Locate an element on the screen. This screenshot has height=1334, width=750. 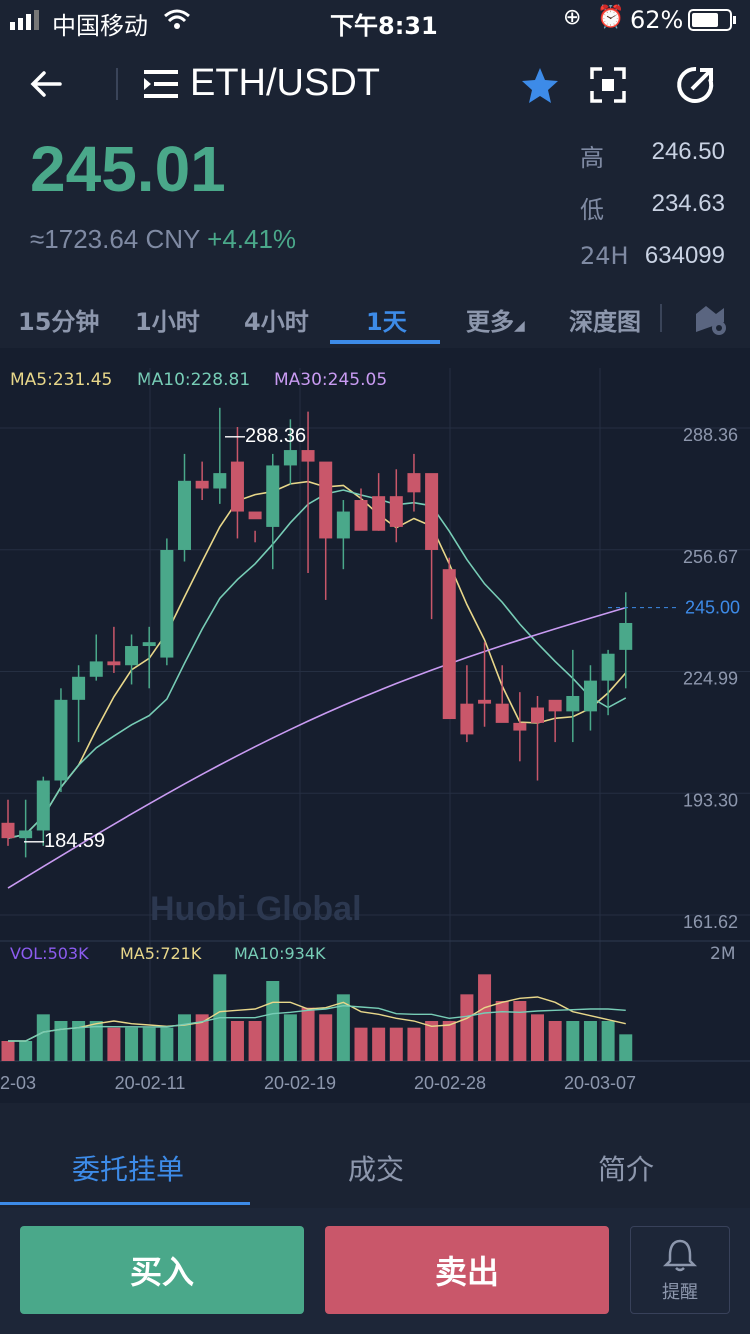
trading-pair-title: ETH/USDT is located at coordinates (285, 83).